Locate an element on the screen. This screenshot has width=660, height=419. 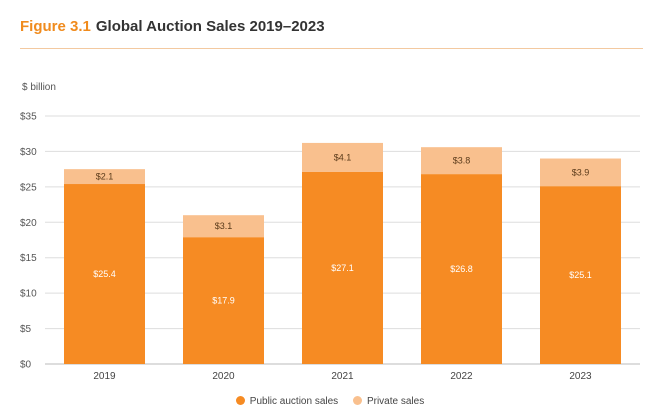
bar-private-2023 is located at coordinates (580, 172).